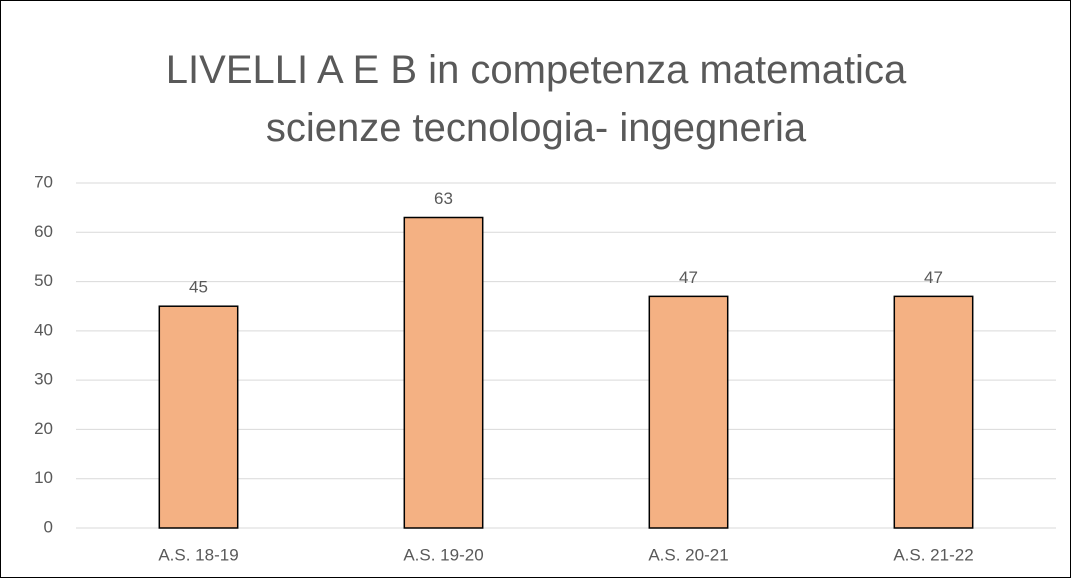 The image size is (1071, 578). What do you see at coordinates (48, 526) in the screenshot?
I see `y-tick-label: 0` at bounding box center [48, 526].